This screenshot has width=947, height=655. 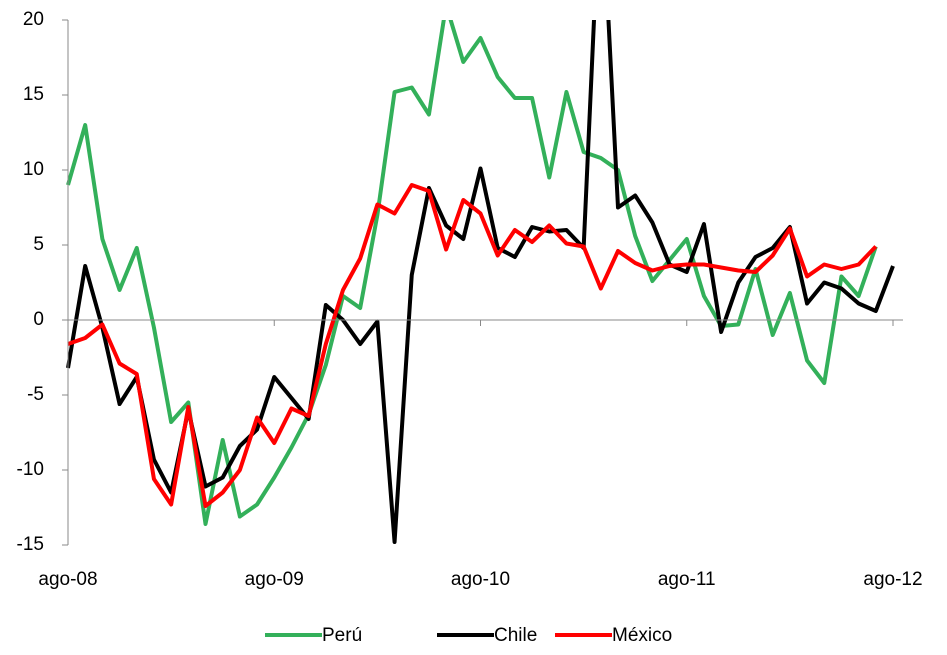 What do you see at coordinates (30, 469) in the screenshot?
I see `y-tick-label: -10` at bounding box center [30, 469].